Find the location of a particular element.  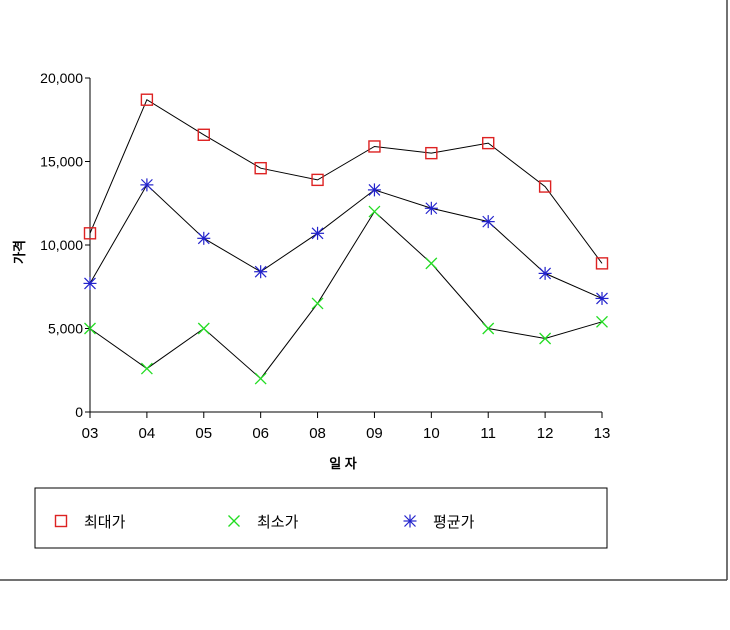

x-tick-label: 11 is located at coordinates (488, 433).